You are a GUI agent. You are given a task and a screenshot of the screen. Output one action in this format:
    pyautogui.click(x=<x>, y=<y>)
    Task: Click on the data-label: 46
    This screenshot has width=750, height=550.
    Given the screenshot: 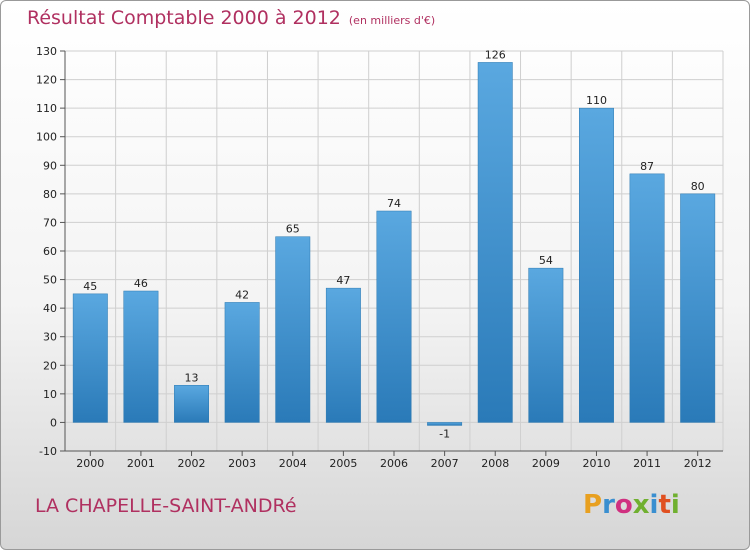 What is the action you would take?
    pyautogui.click(x=141, y=283)
    